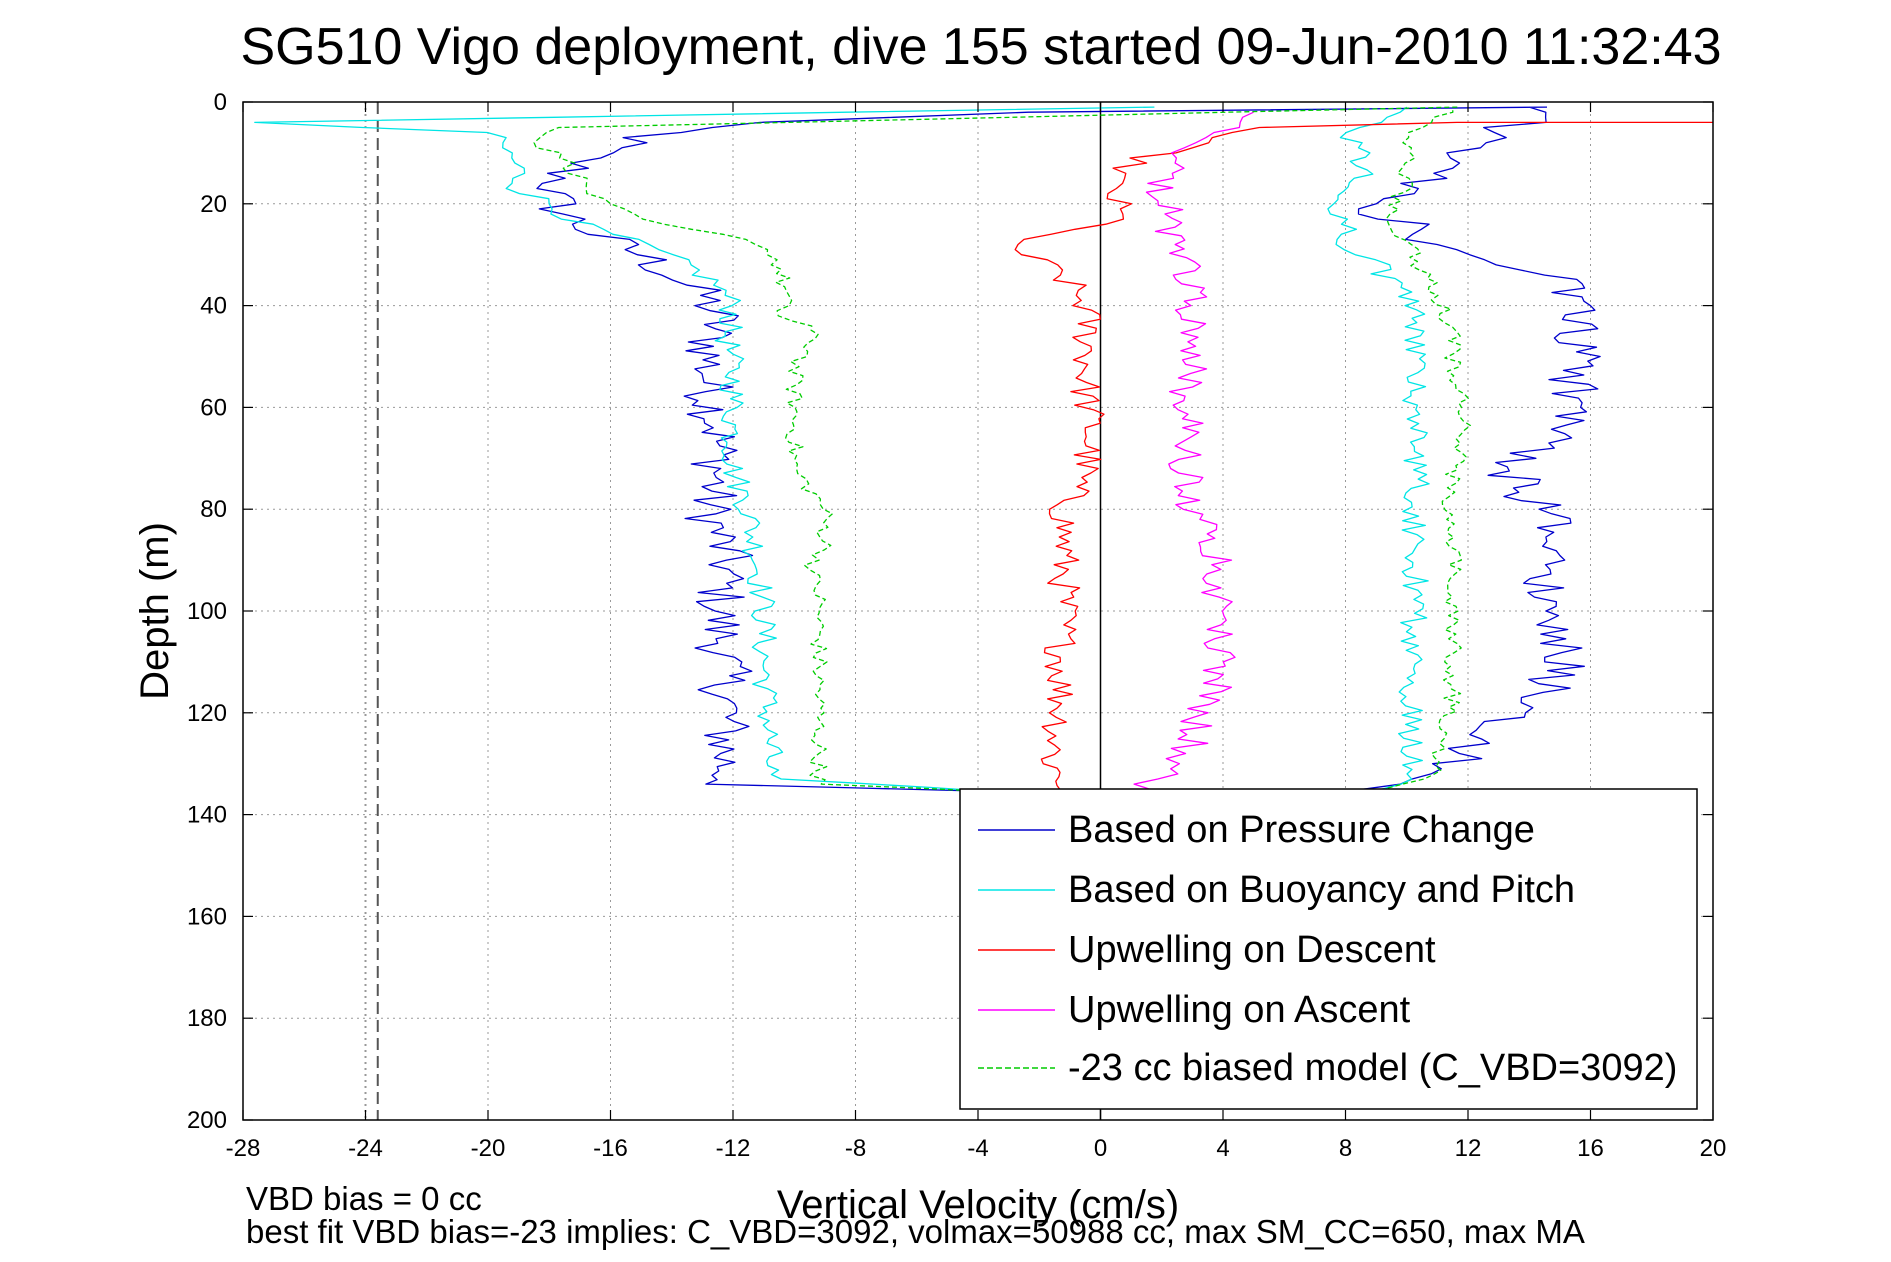  I want to click on x-tick-label: -24, so click(365, 1148).